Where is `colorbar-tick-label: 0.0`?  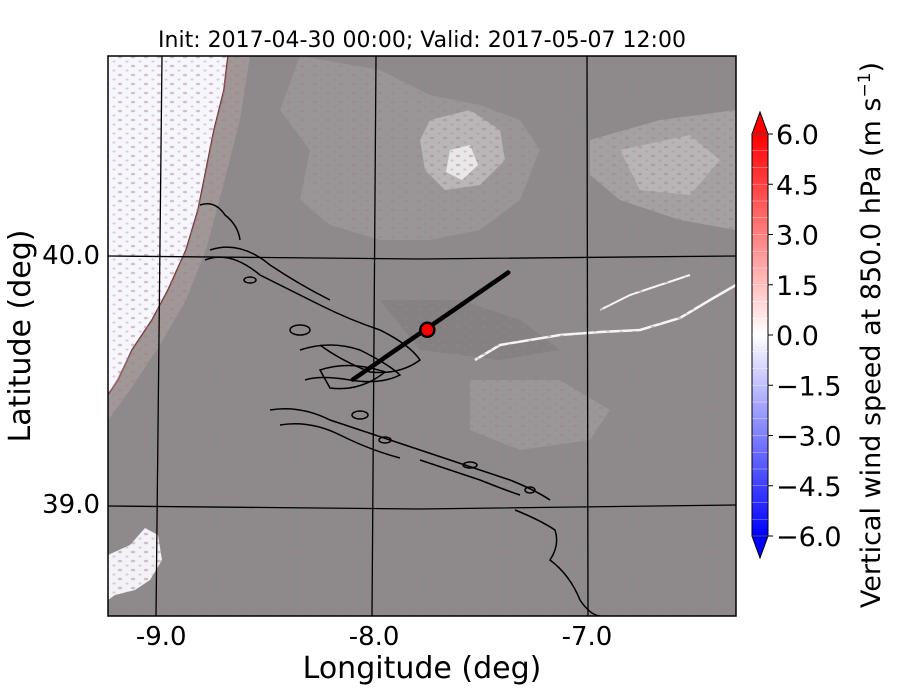 colorbar-tick-label: 0.0 is located at coordinates (797, 336).